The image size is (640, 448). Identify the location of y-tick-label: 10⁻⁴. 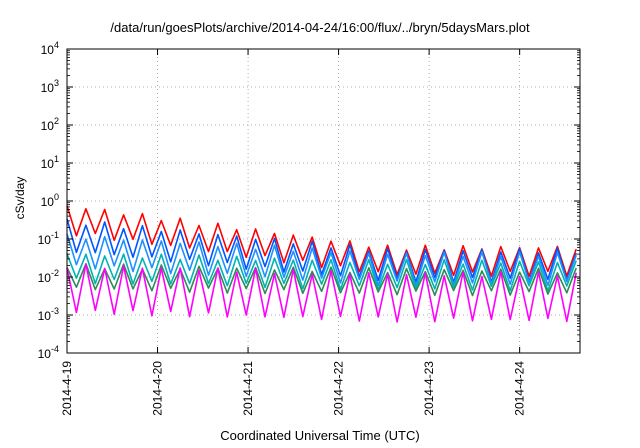
(48, 352).